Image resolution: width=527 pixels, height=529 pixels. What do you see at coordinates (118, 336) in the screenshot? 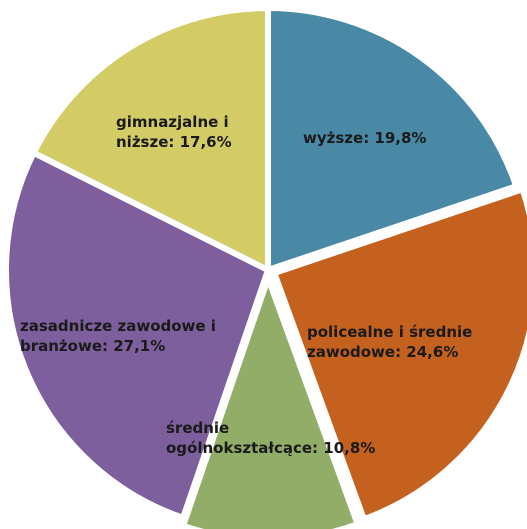
I see `pie-slice-label-4: zasadnicze zawodowe i branżowe: 27,1%` at bounding box center [118, 336].